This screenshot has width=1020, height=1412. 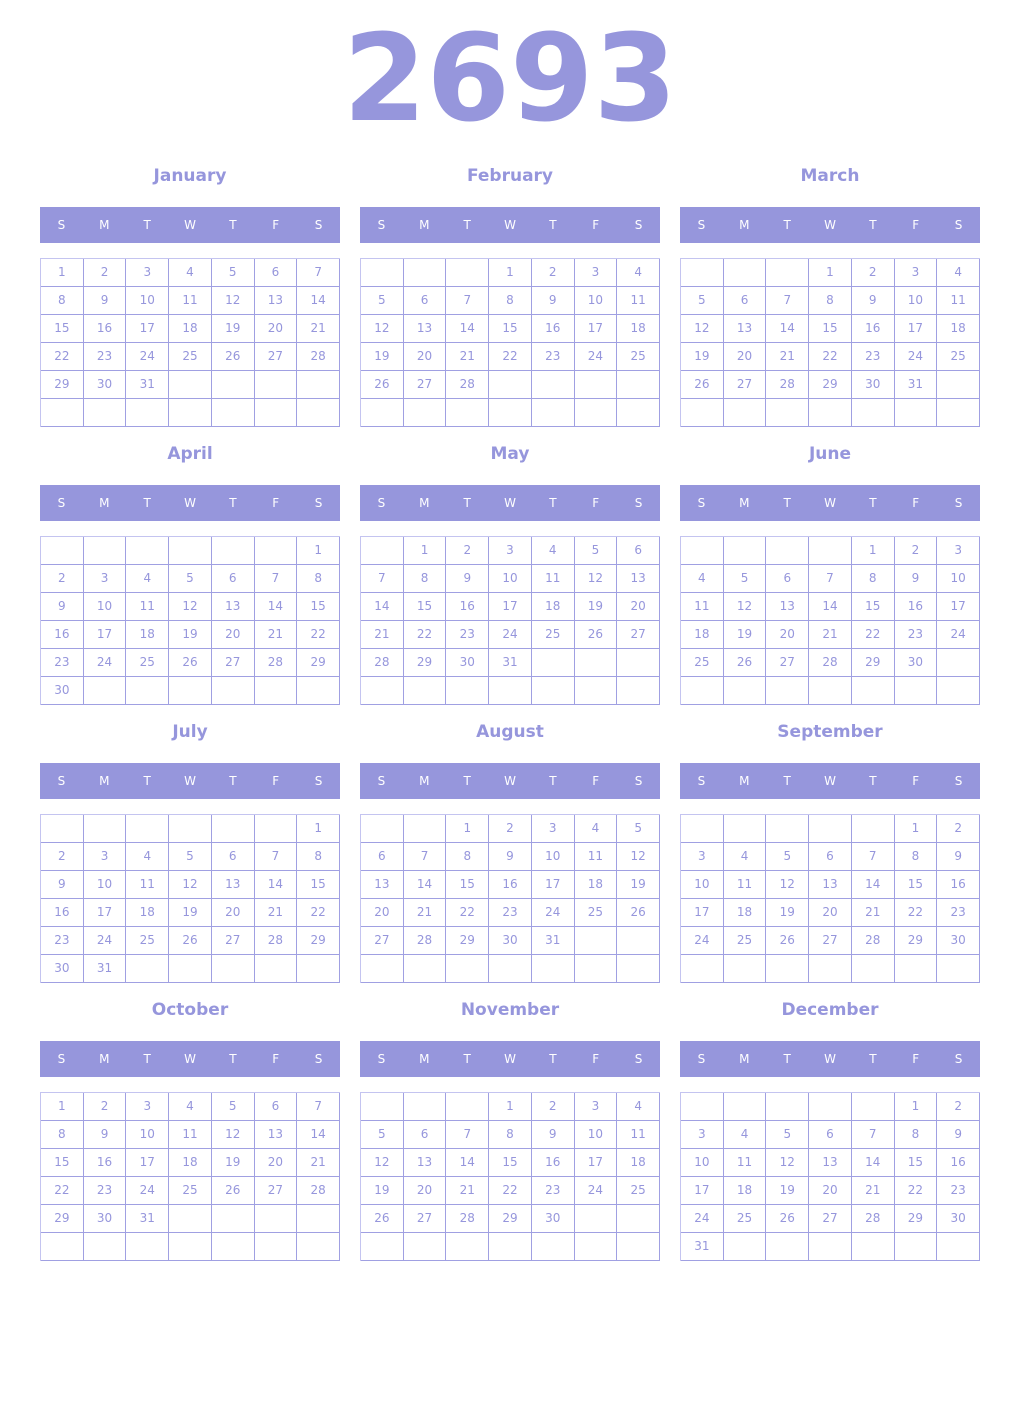 I want to click on day-cell: 24, so click(x=596, y=1191).